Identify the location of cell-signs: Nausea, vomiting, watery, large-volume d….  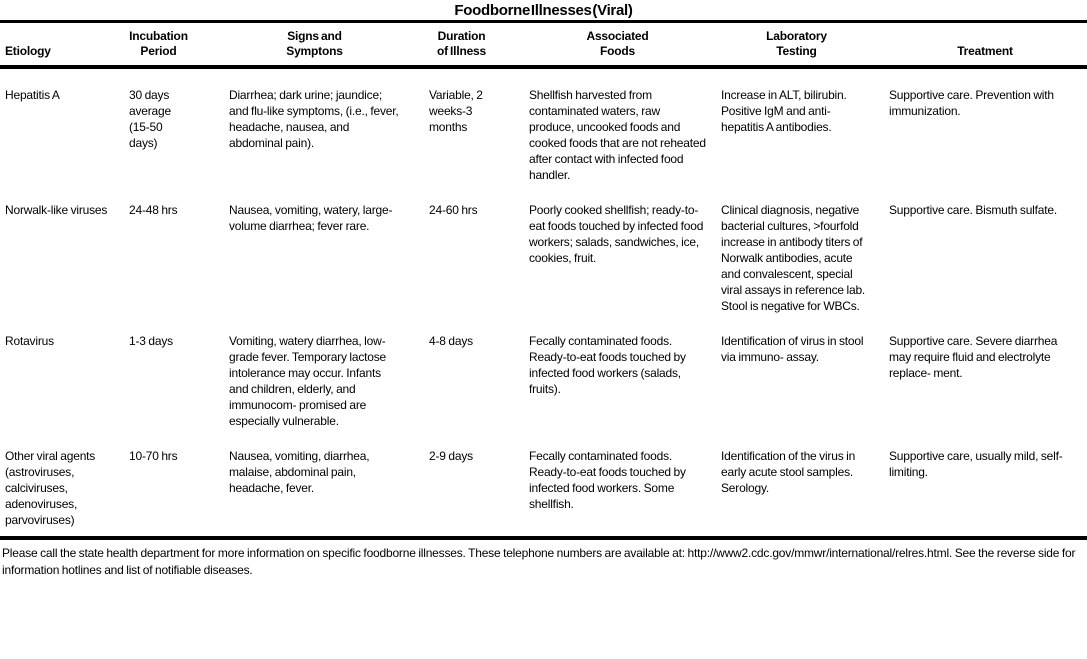
(311, 218).